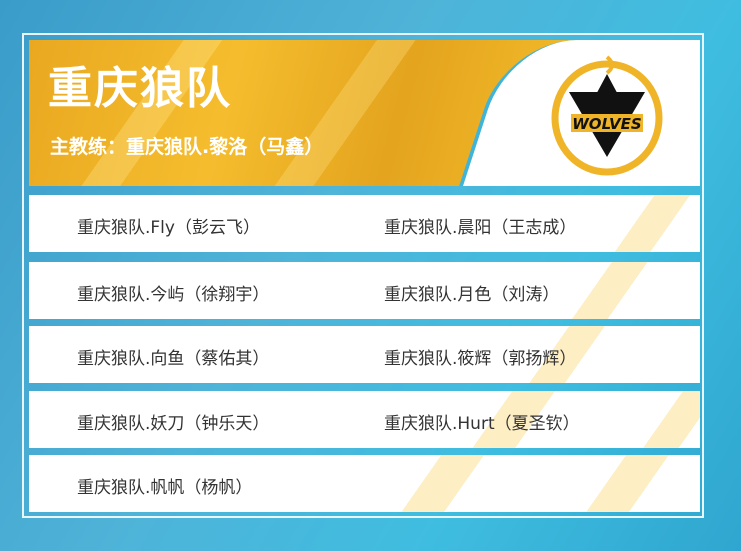 This screenshot has width=741, height=551. What do you see at coordinates (364, 483) in the screenshot?
I see `player-row: 重庆狼队.帆帆（杨帆）` at bounding box center [364, 483].